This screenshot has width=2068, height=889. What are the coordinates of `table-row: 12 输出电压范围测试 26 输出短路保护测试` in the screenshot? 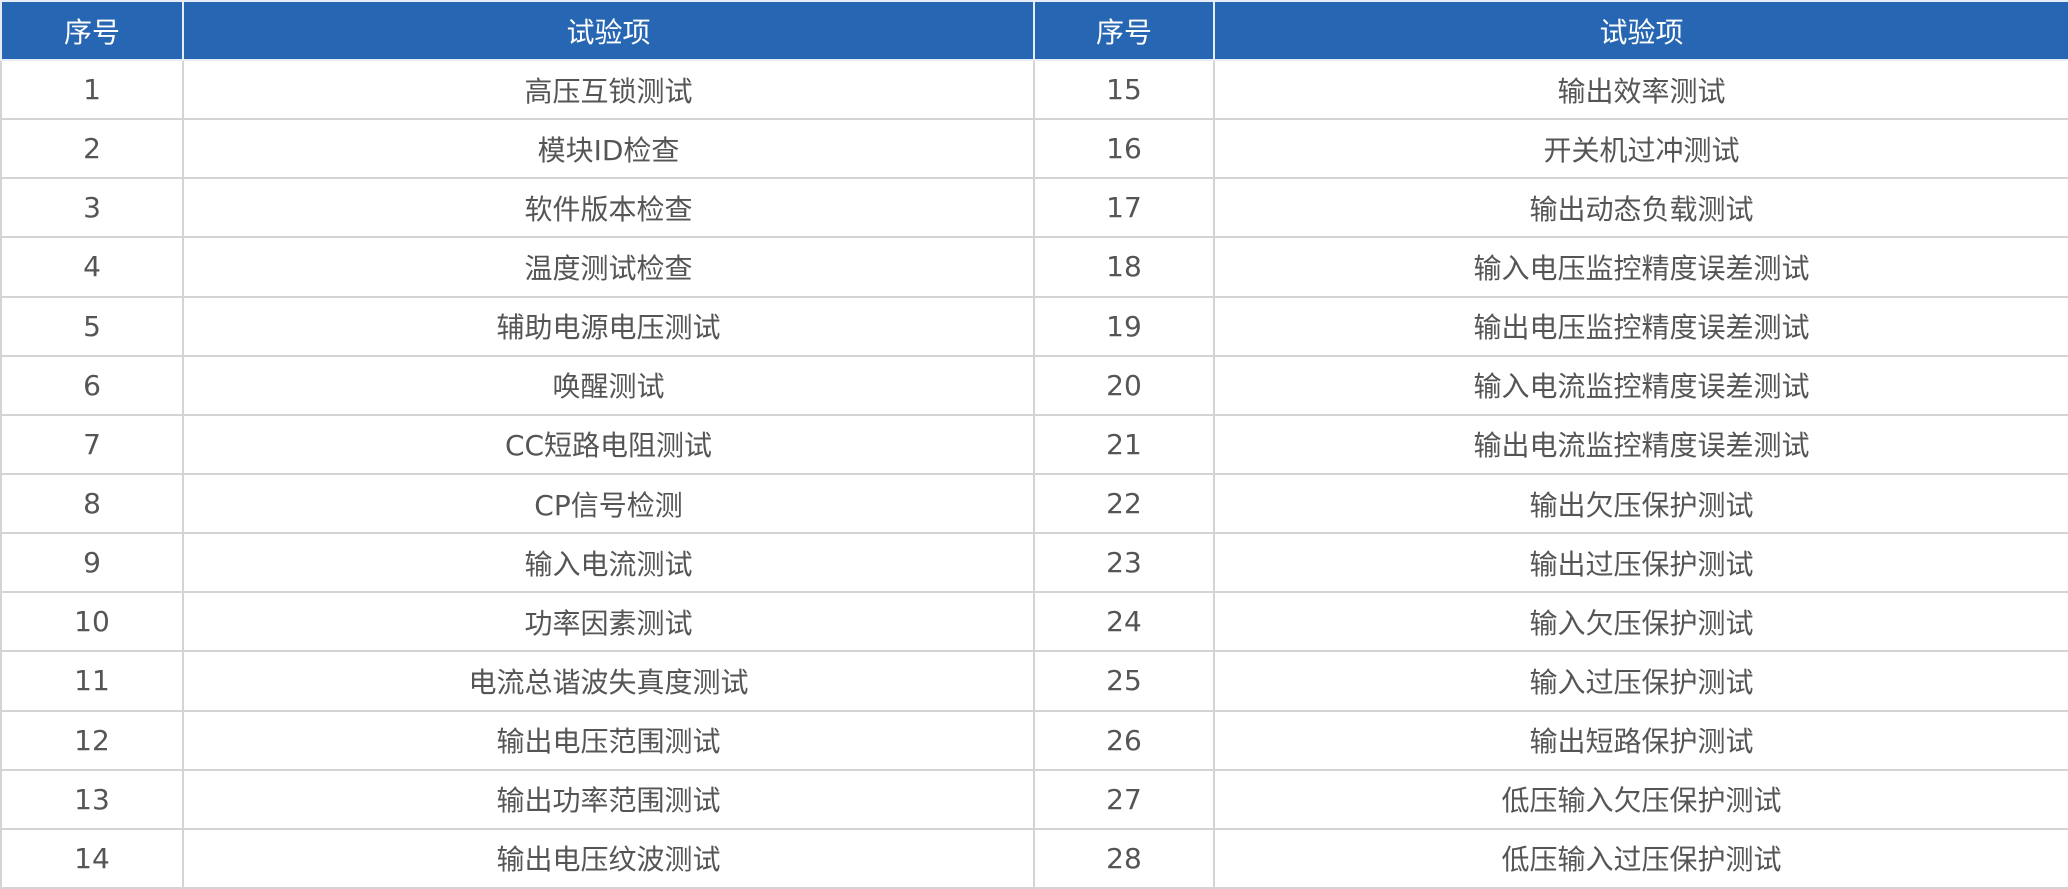 It's located at (1034, 740).